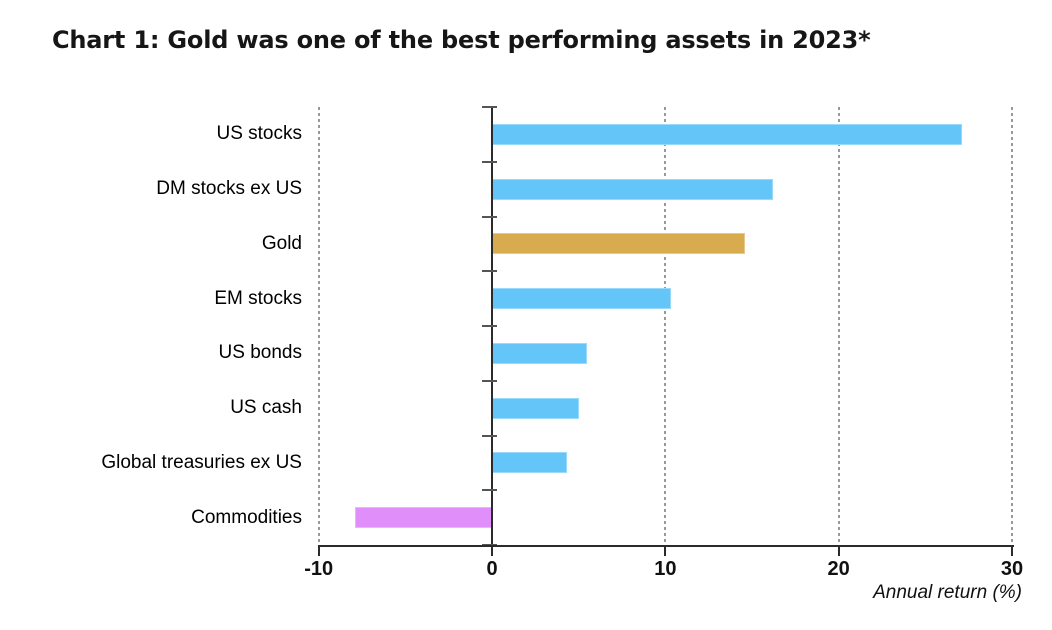 Image resolution: width=1052 pixels, height=630 pixels. Describe the element at coordinates (423, 518) in the screenshot. I see `bar-commodities` at that location.